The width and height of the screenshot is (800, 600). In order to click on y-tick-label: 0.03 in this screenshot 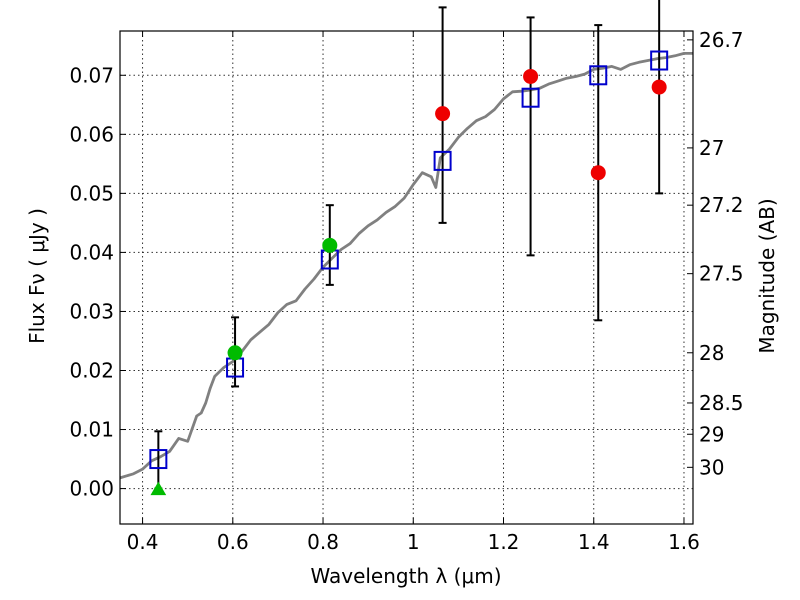, I will do `click(91, 311)`.